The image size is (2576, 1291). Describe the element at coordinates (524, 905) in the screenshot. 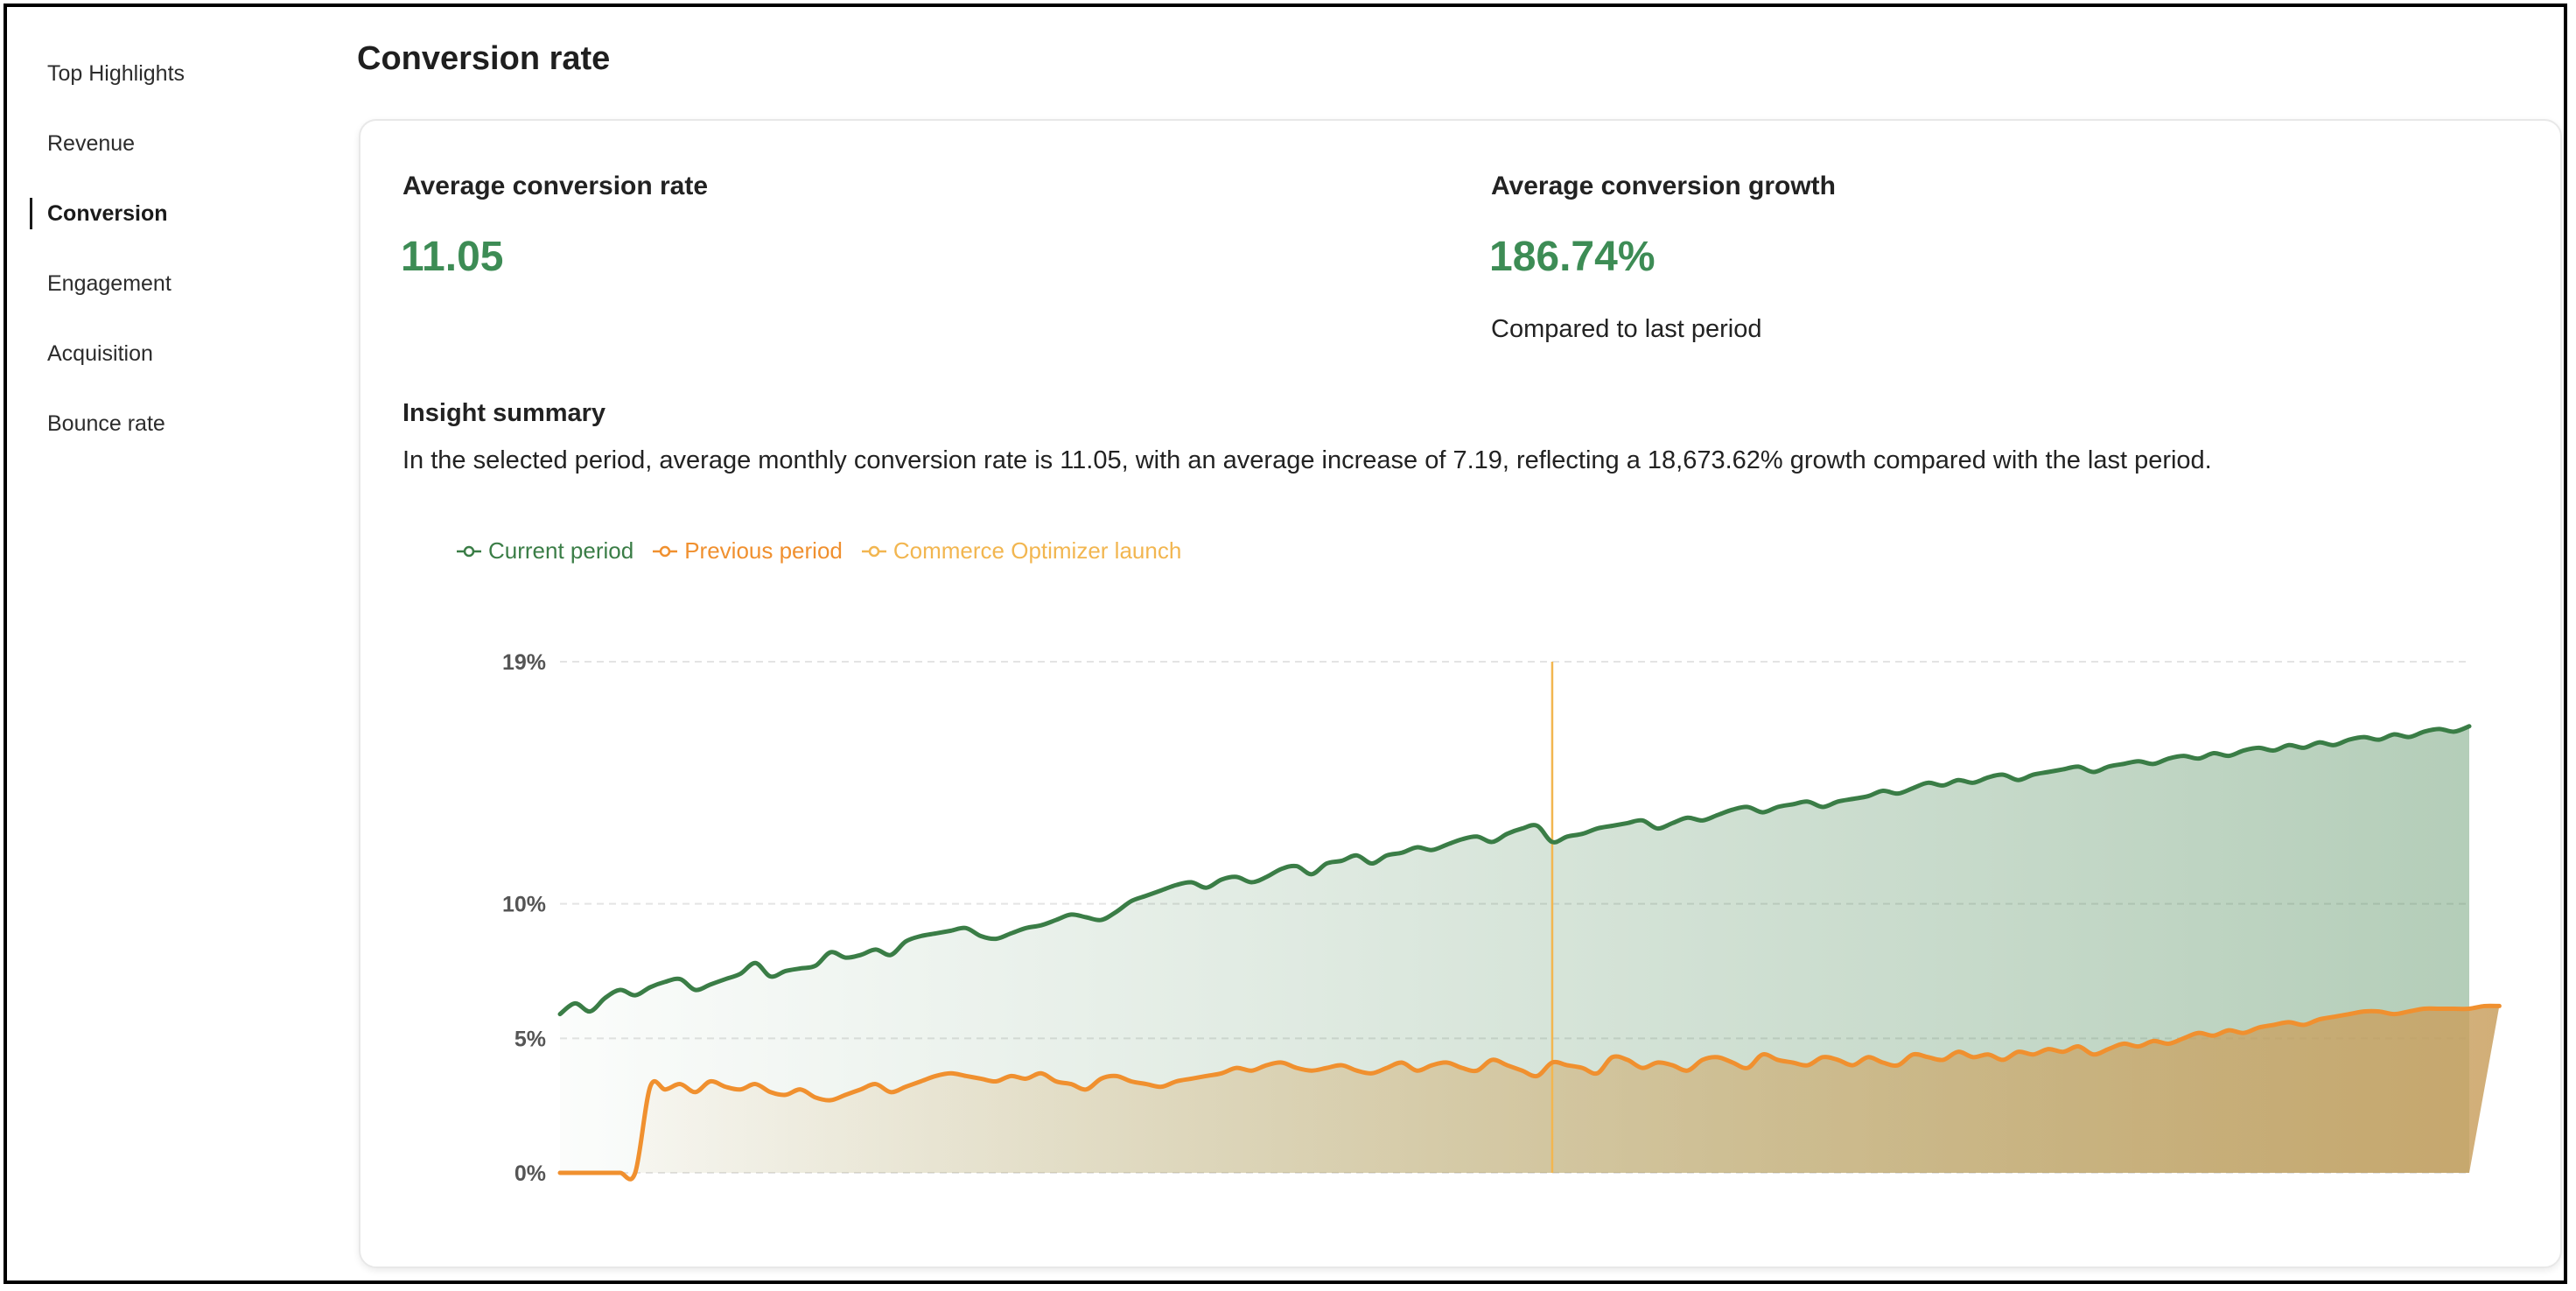

I see `y-tick-label: 10%` at that location.